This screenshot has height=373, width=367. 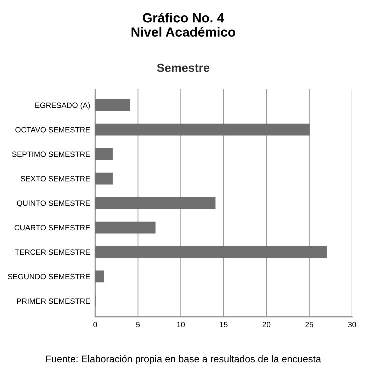 What do you see at coordinates (184, 360) in the screenshot?
I see `source-note: Fuente: Elaboración propia en base a resultados de la encuesta` at bounding box center [184, 360].